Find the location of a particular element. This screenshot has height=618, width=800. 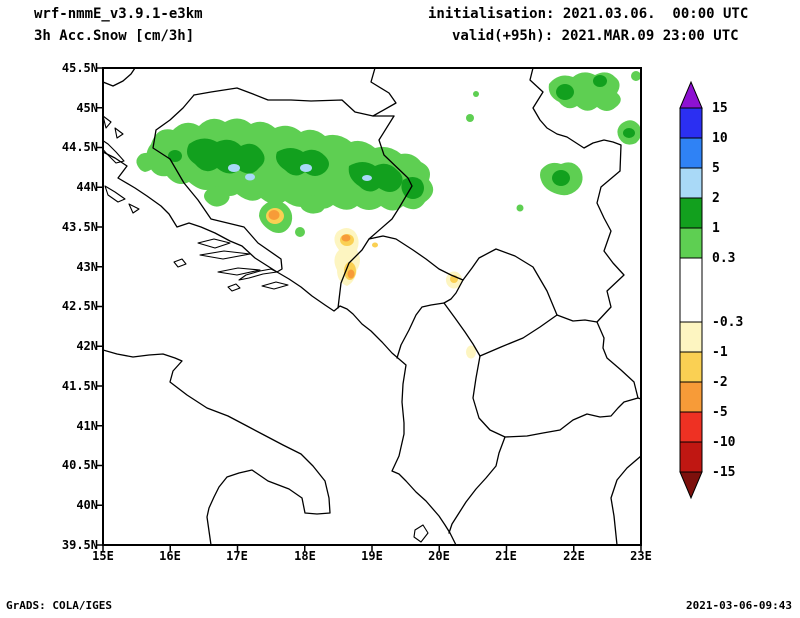

colorbar-arrow-bottom is located at coordinates (691, 485).